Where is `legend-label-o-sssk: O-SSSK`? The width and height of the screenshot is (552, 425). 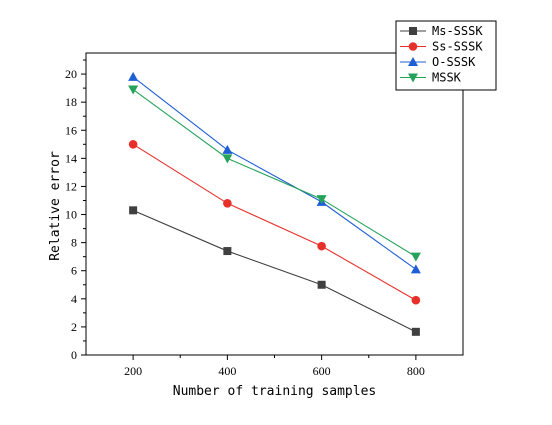 legend-label-o-sssk: O-SSSK is located at coordinates (454, 62).